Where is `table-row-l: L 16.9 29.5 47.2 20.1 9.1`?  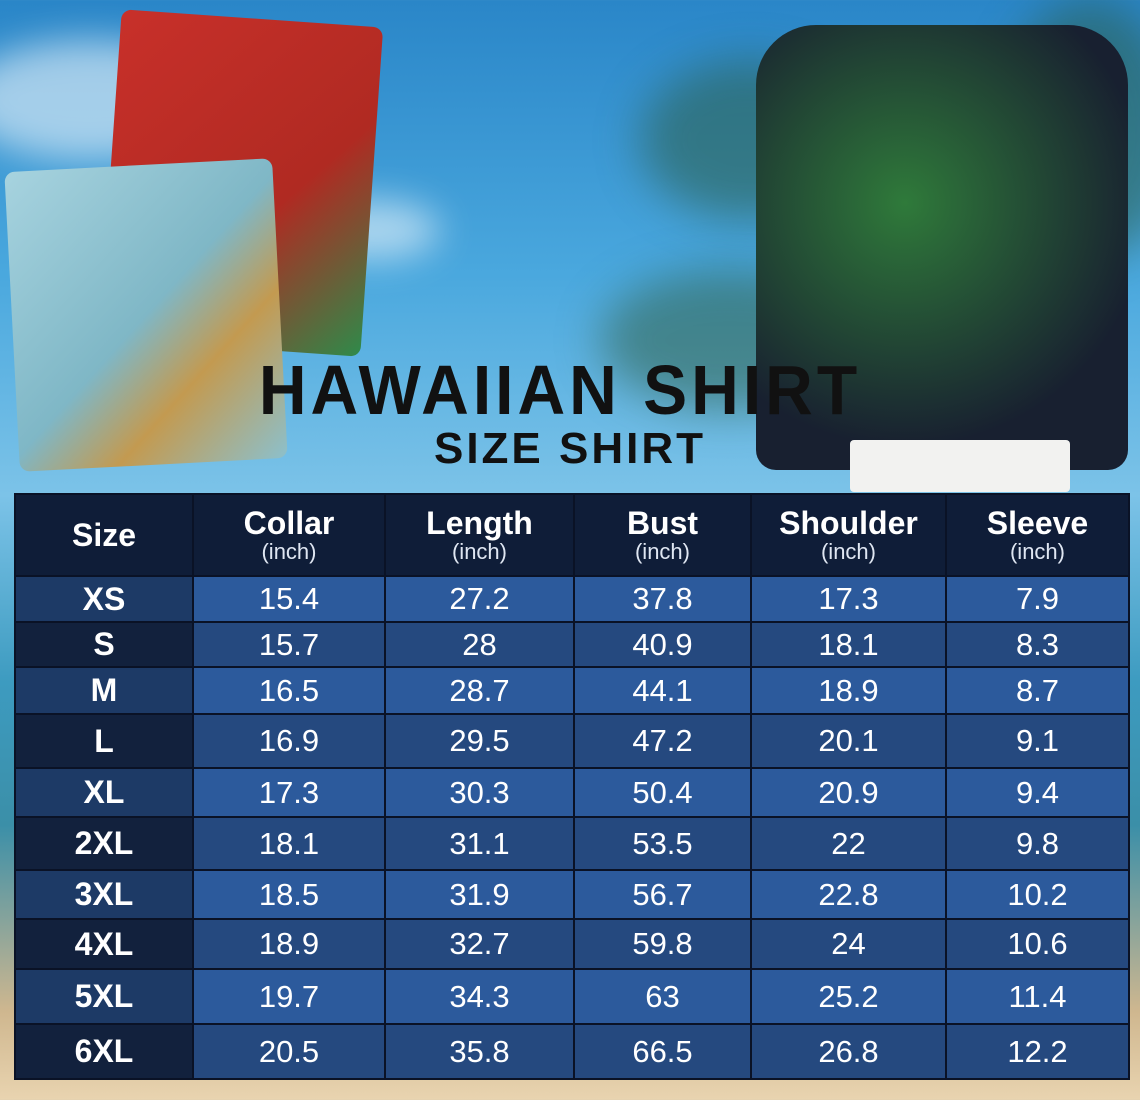
table-row-l: L 16.9 29.5 47.2 20.1 9.1 is located at coordinates (572, 741).